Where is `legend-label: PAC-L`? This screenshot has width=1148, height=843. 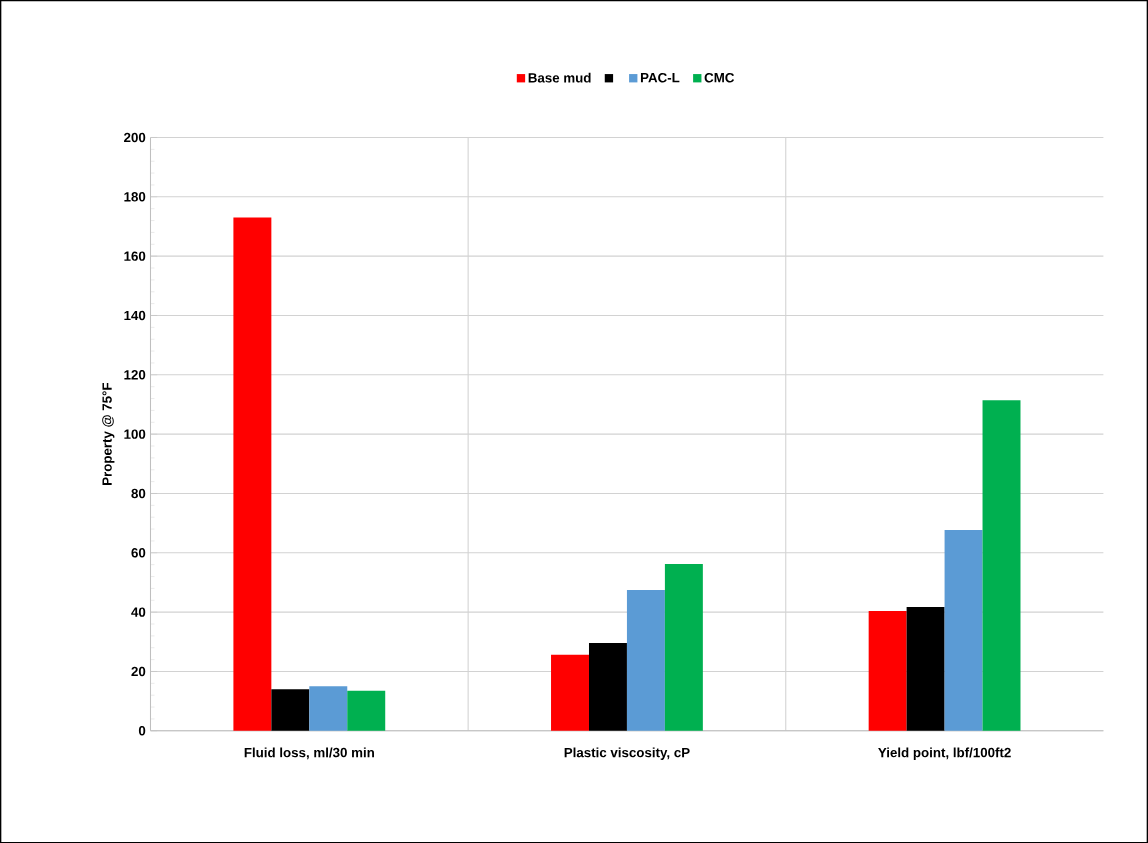
legend-label: PAC-L is located at coordinates (660, 77).